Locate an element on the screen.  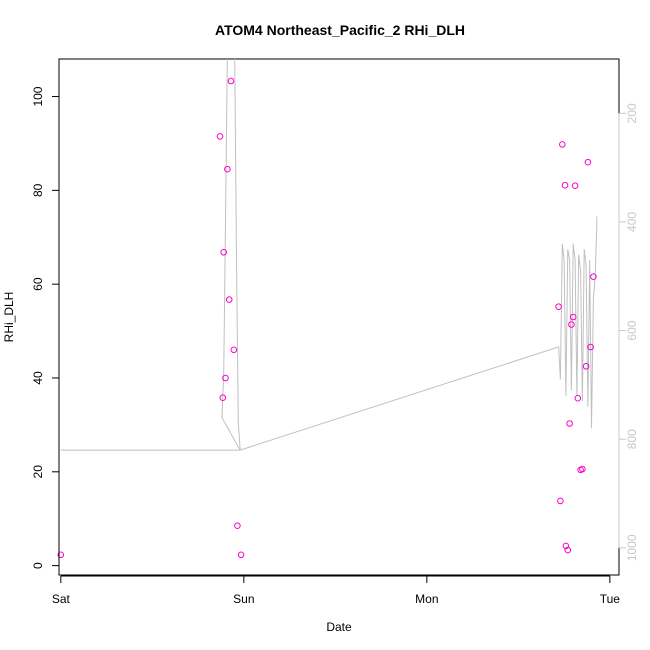
x-axis-label: Date is located at coordinates (339, 627).